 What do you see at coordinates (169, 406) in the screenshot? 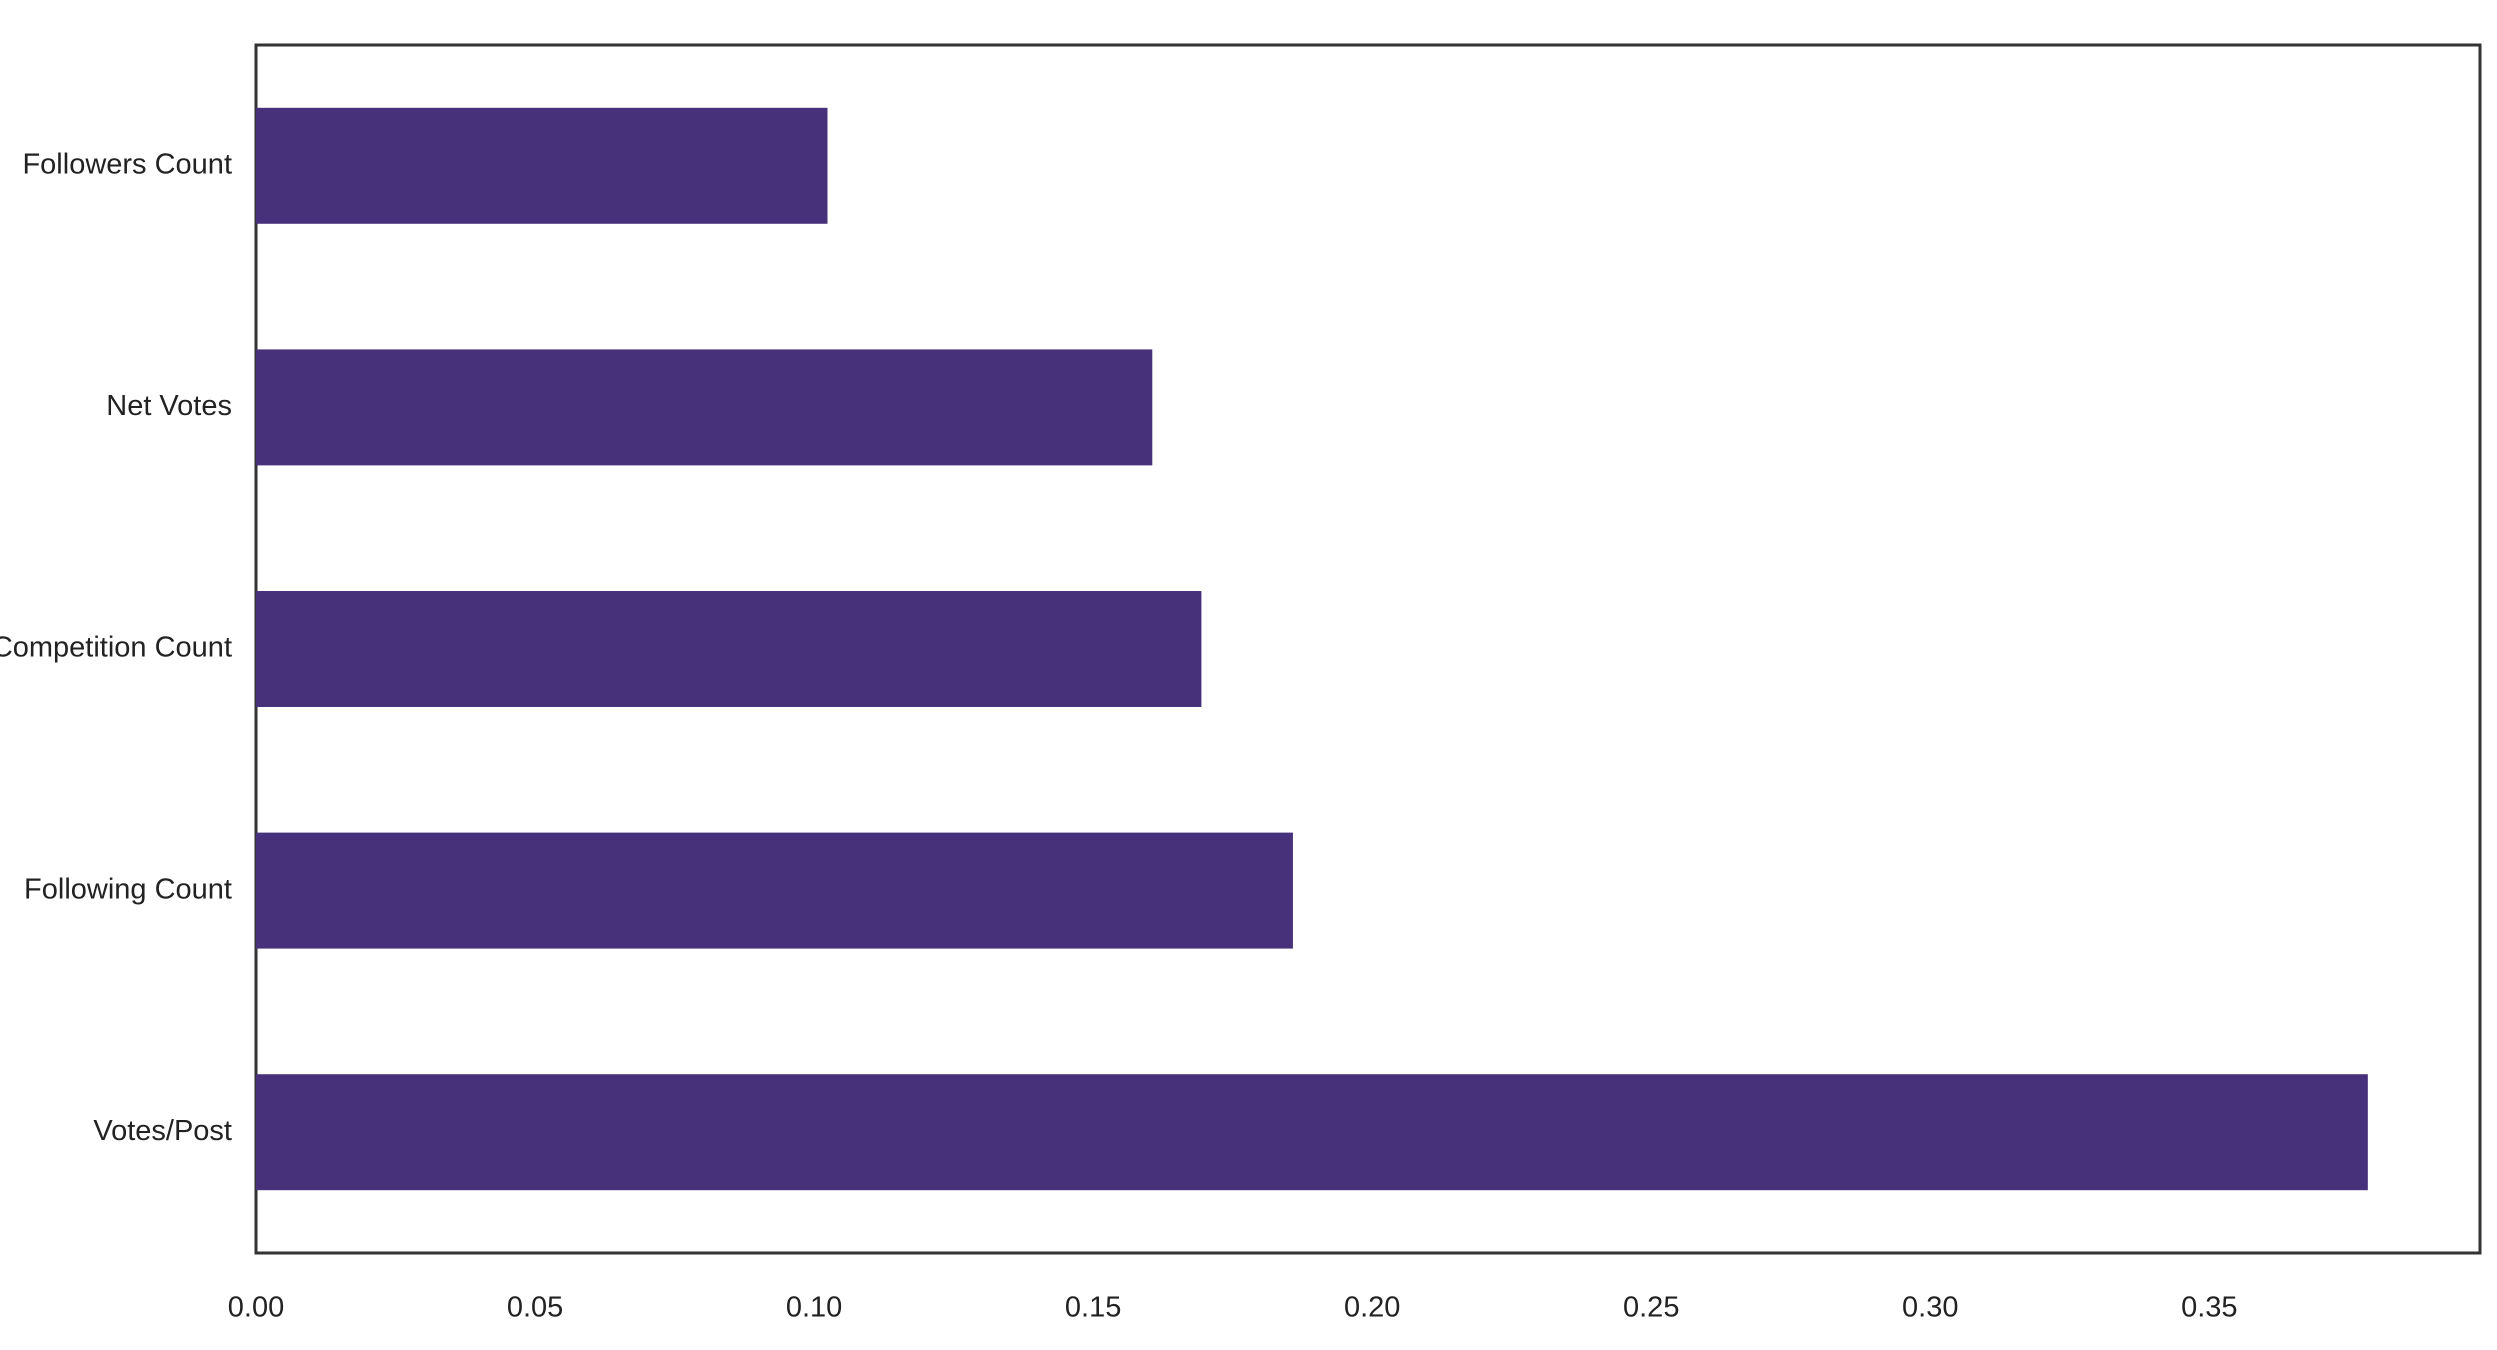
I see `y-tick-label: Net Votes` at bounding box center [169, 406].